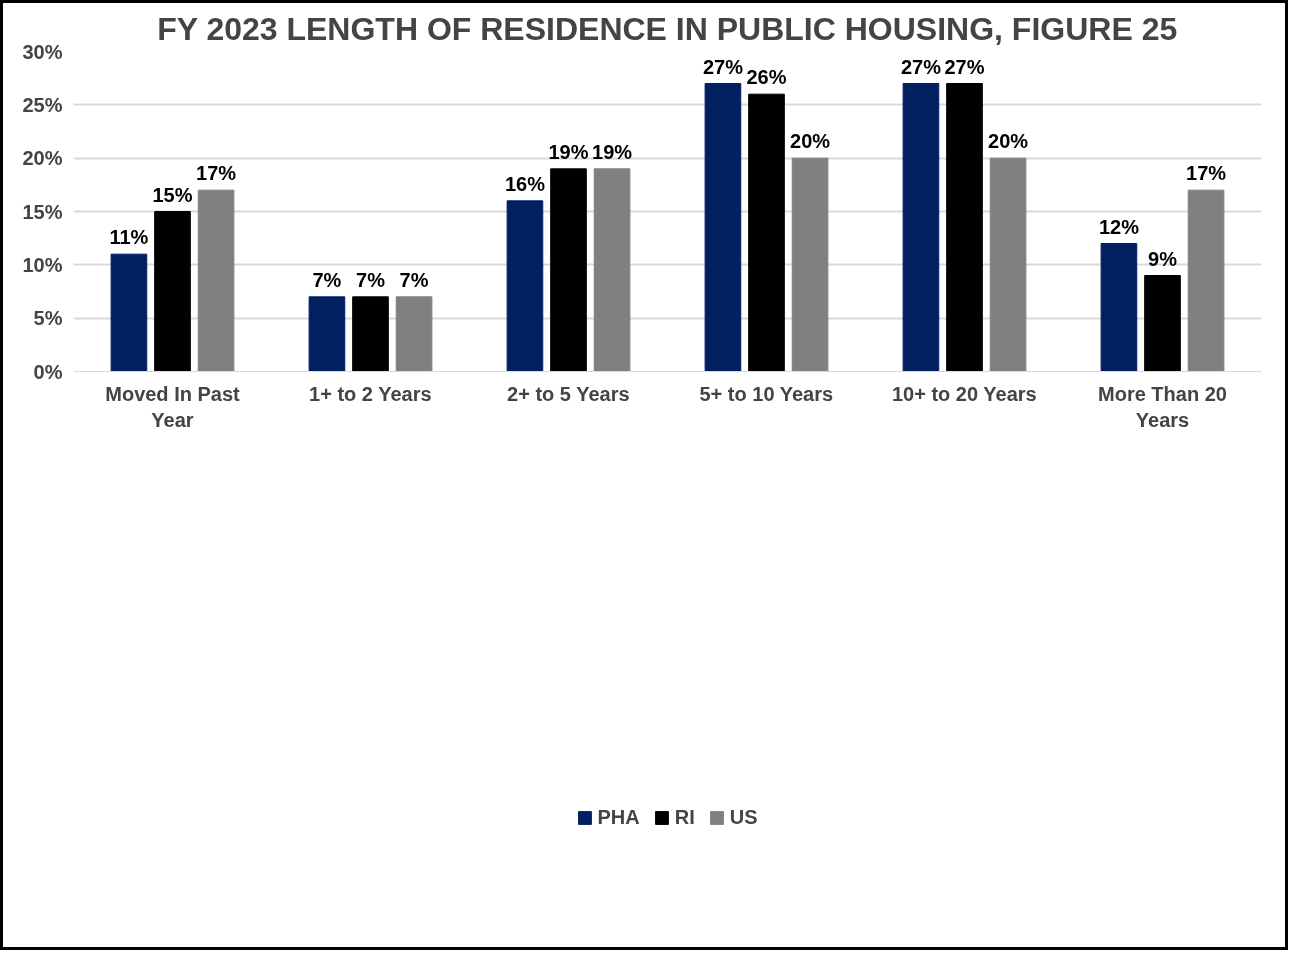  What do you see at coordinates (48, 318) in the screenshot?
I see `y-tick-label: 5%` at bounding box center [48, 318].